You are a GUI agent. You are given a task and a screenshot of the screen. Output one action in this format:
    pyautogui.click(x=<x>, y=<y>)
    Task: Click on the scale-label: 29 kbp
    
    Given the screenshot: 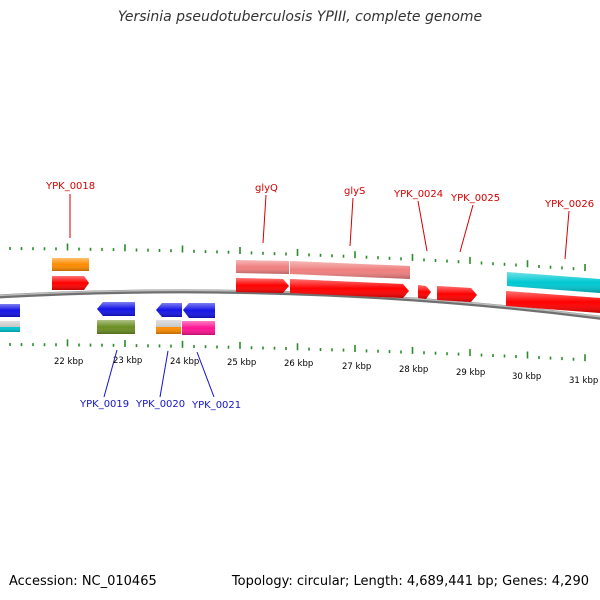 What is the action you would take?
    pyautogui.click(x=470, y=373)
    